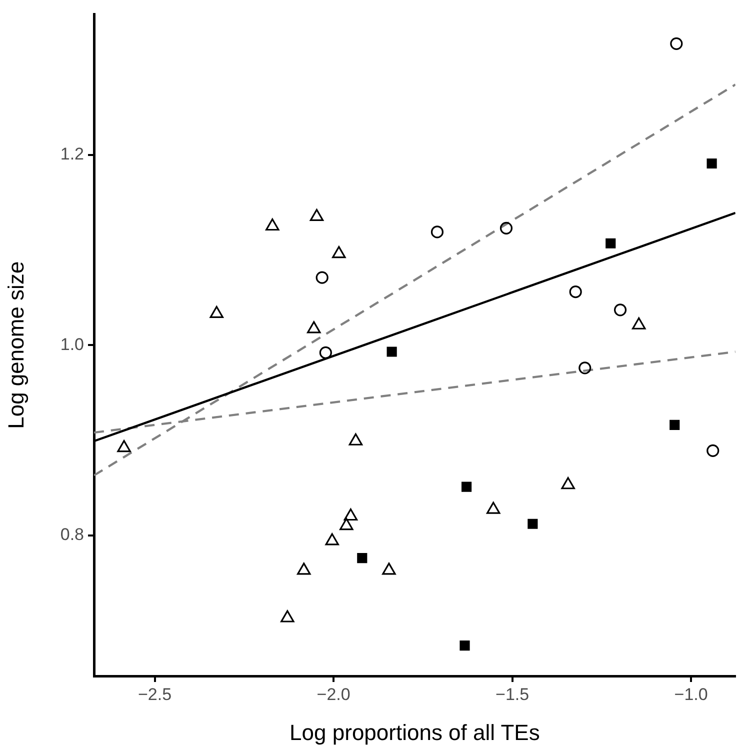 The height and width of the screenshot is (751, 744). Describe the element at coordinates (691, 694) in the screenshot. I see `x-tick-label: −1.0` at that location.